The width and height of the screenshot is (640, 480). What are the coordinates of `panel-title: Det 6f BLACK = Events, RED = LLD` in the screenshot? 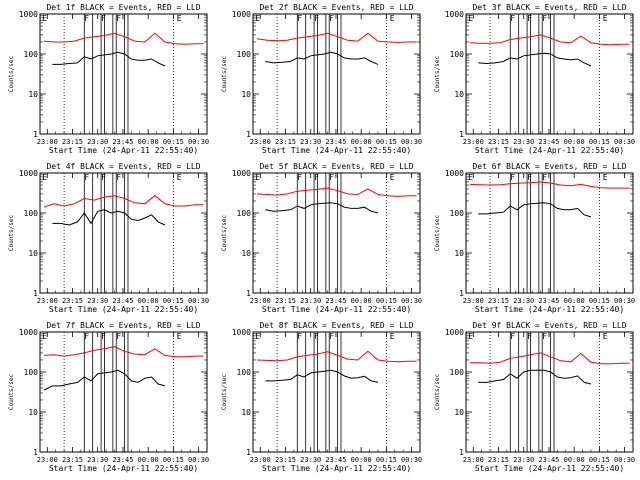 It's located at (549, 166).